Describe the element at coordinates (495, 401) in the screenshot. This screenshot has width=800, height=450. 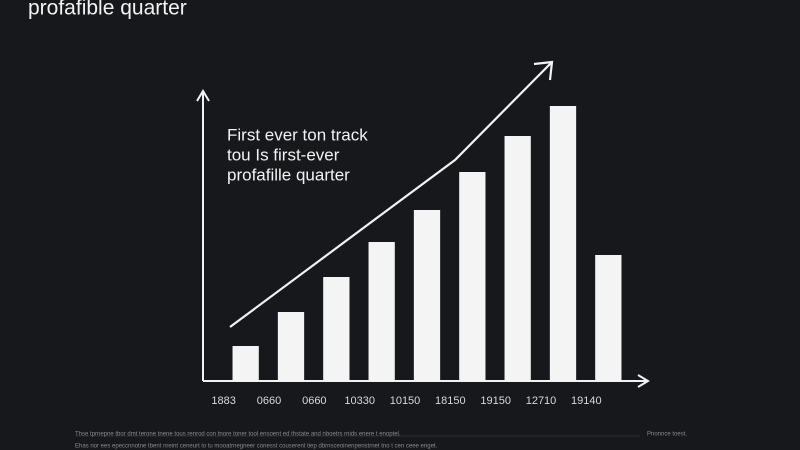
I see `x-tick-label: 19150` at that location.